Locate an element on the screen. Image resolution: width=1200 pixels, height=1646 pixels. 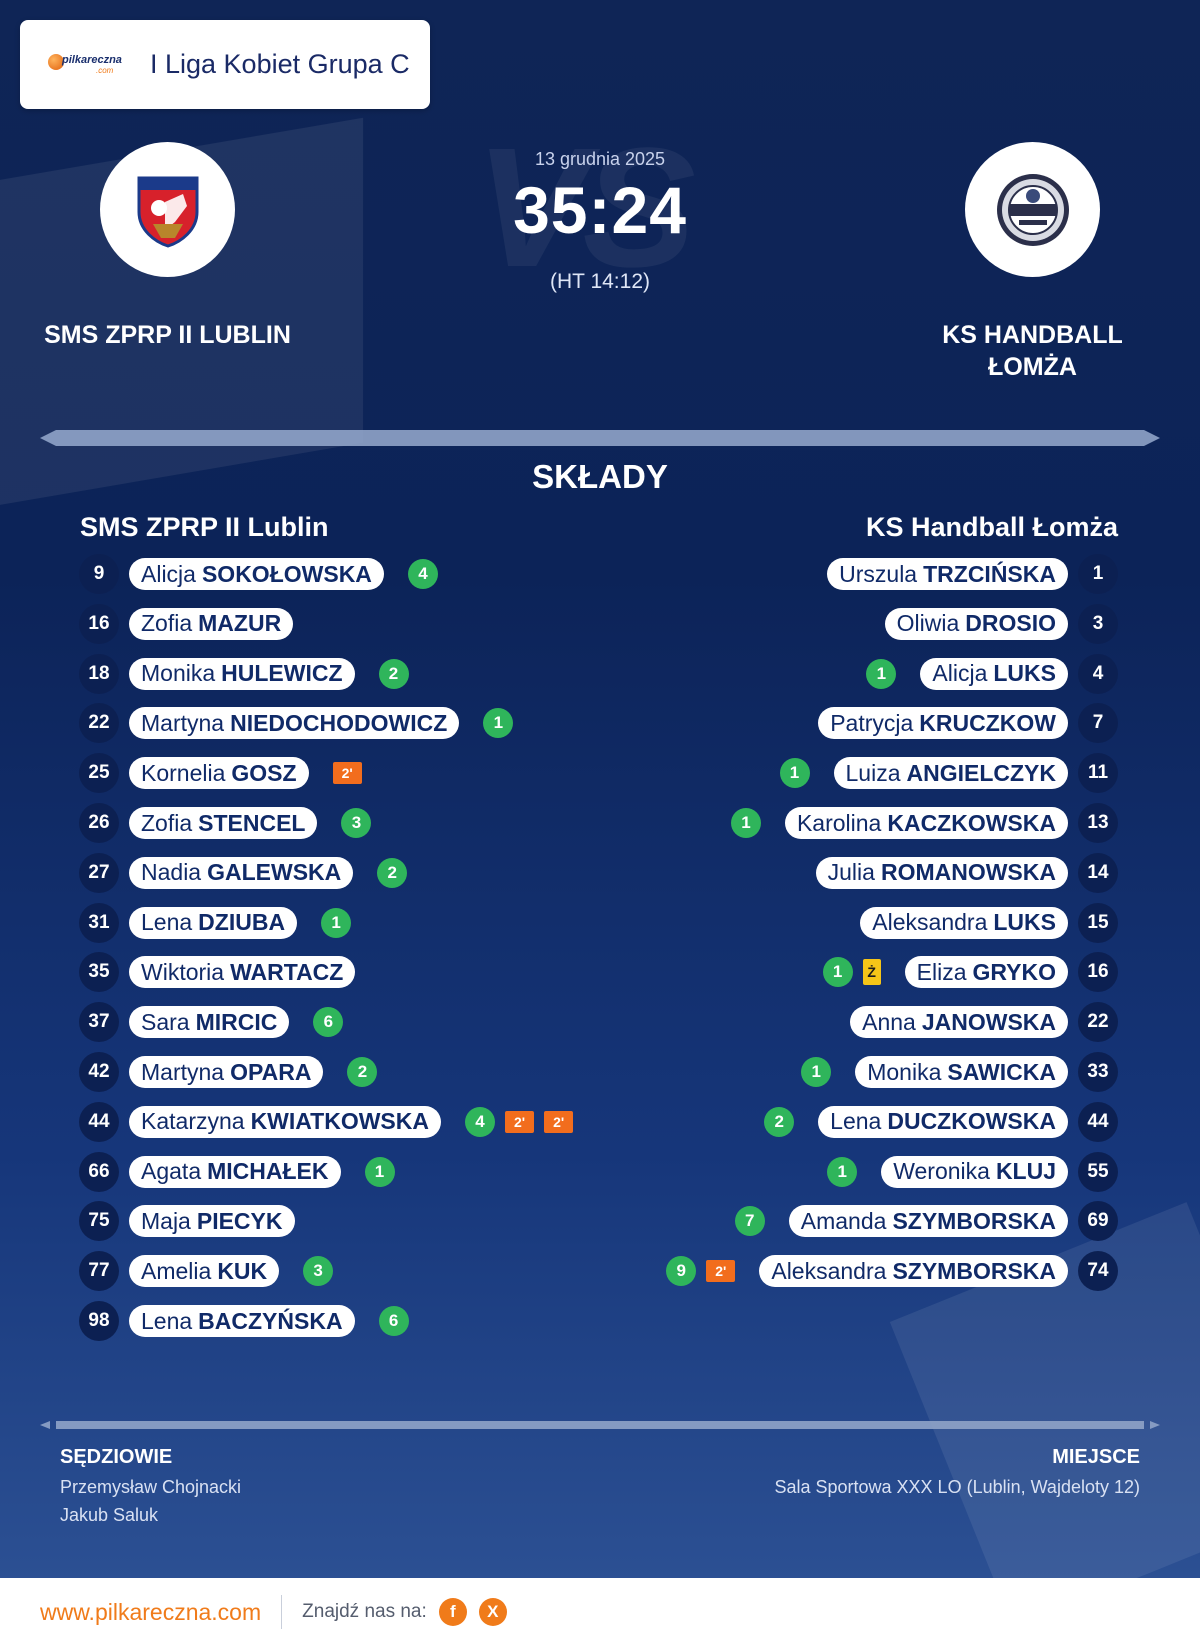
player-name-pill: Luiza ANGIELCZYK is located at coordinates (950, 773).